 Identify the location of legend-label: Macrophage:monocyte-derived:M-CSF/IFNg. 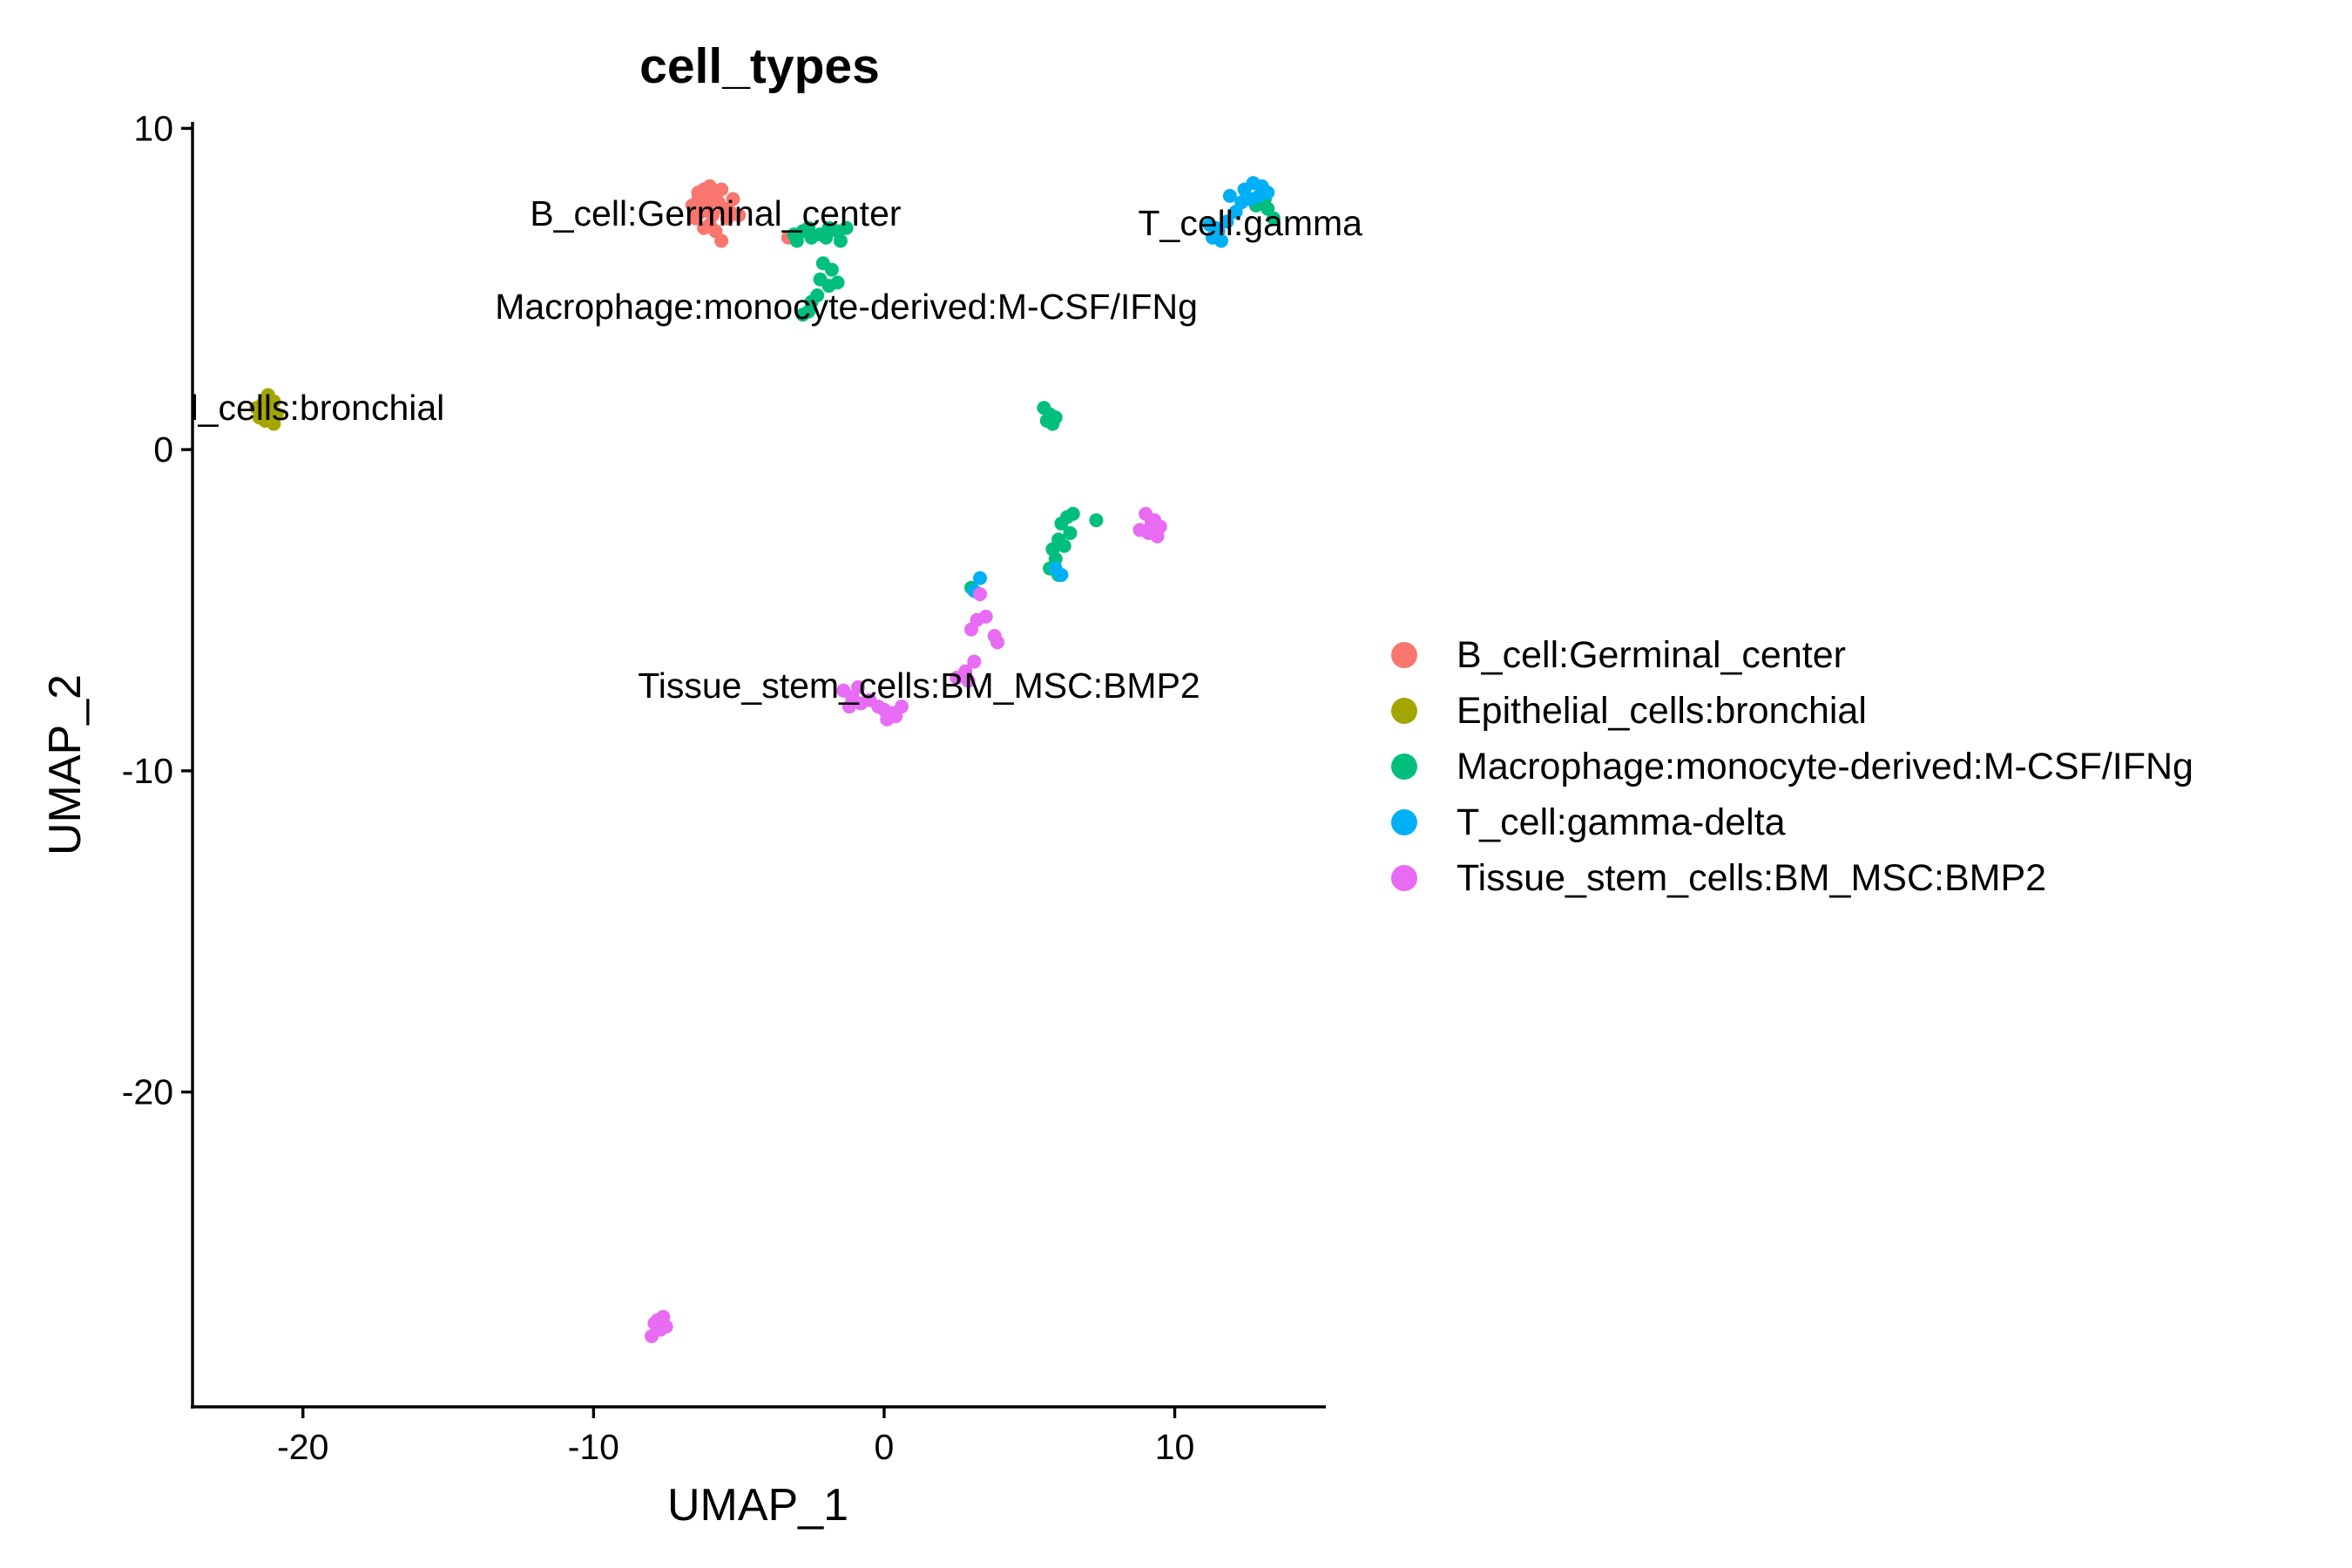
(1825, 766).